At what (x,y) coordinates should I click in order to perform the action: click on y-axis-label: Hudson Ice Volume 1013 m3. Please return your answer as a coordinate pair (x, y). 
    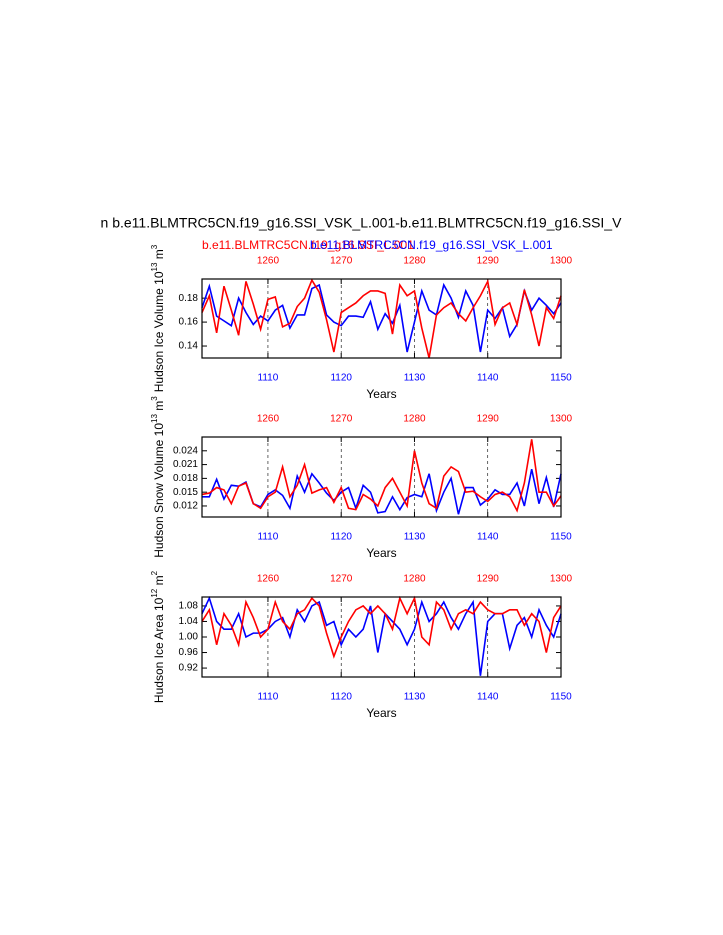
    Looking at the image, I should click on (158, 318).